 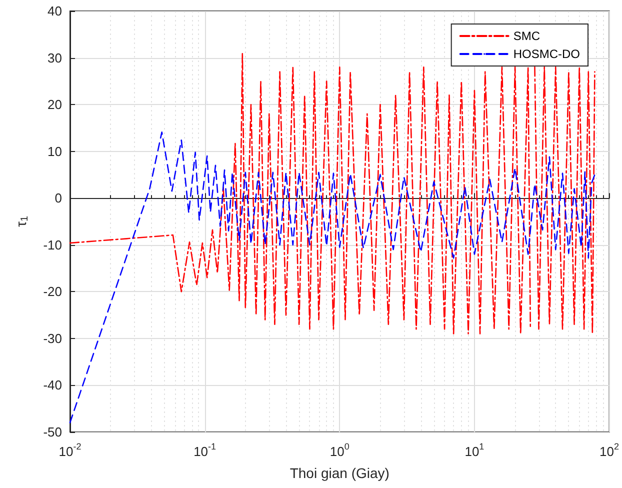 What do you see at coordinates (21, 222) in the screenshot?
I see `y-axis-title: τ1` at bounding box center [21, 222].